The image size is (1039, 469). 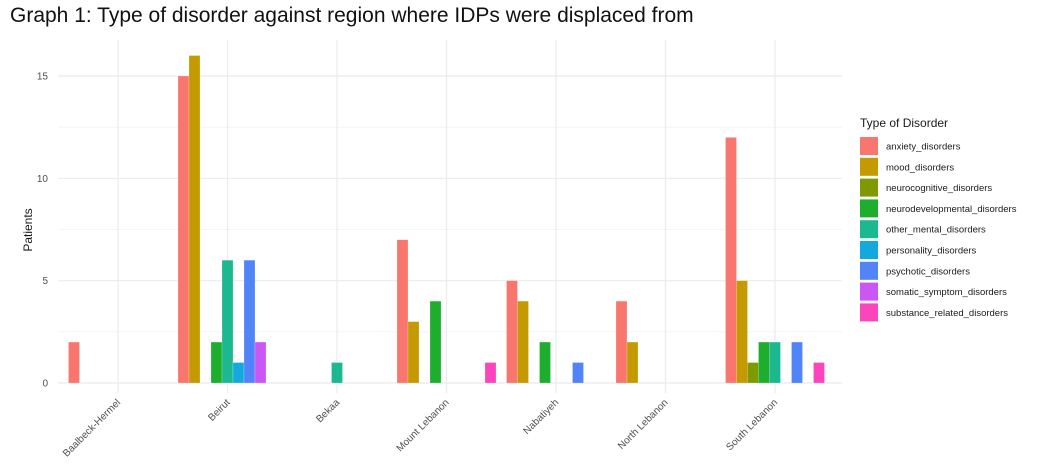 I want to click on bar-neurocognitive_disorders, so click(x=753, y=373).